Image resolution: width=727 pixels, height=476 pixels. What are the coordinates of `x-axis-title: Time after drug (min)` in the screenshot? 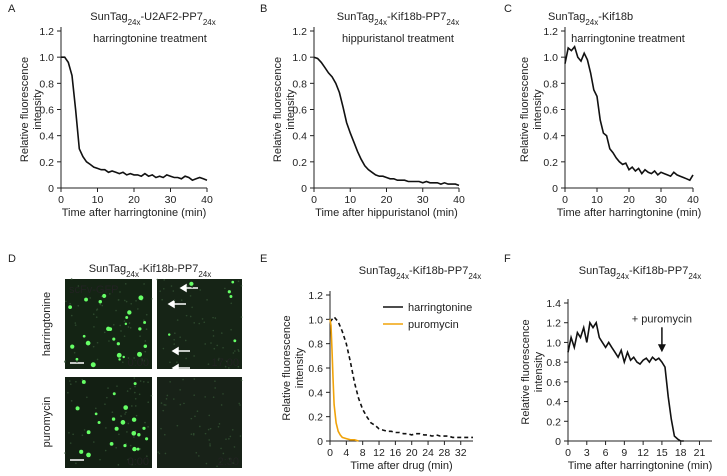 It's located at (401, 466).